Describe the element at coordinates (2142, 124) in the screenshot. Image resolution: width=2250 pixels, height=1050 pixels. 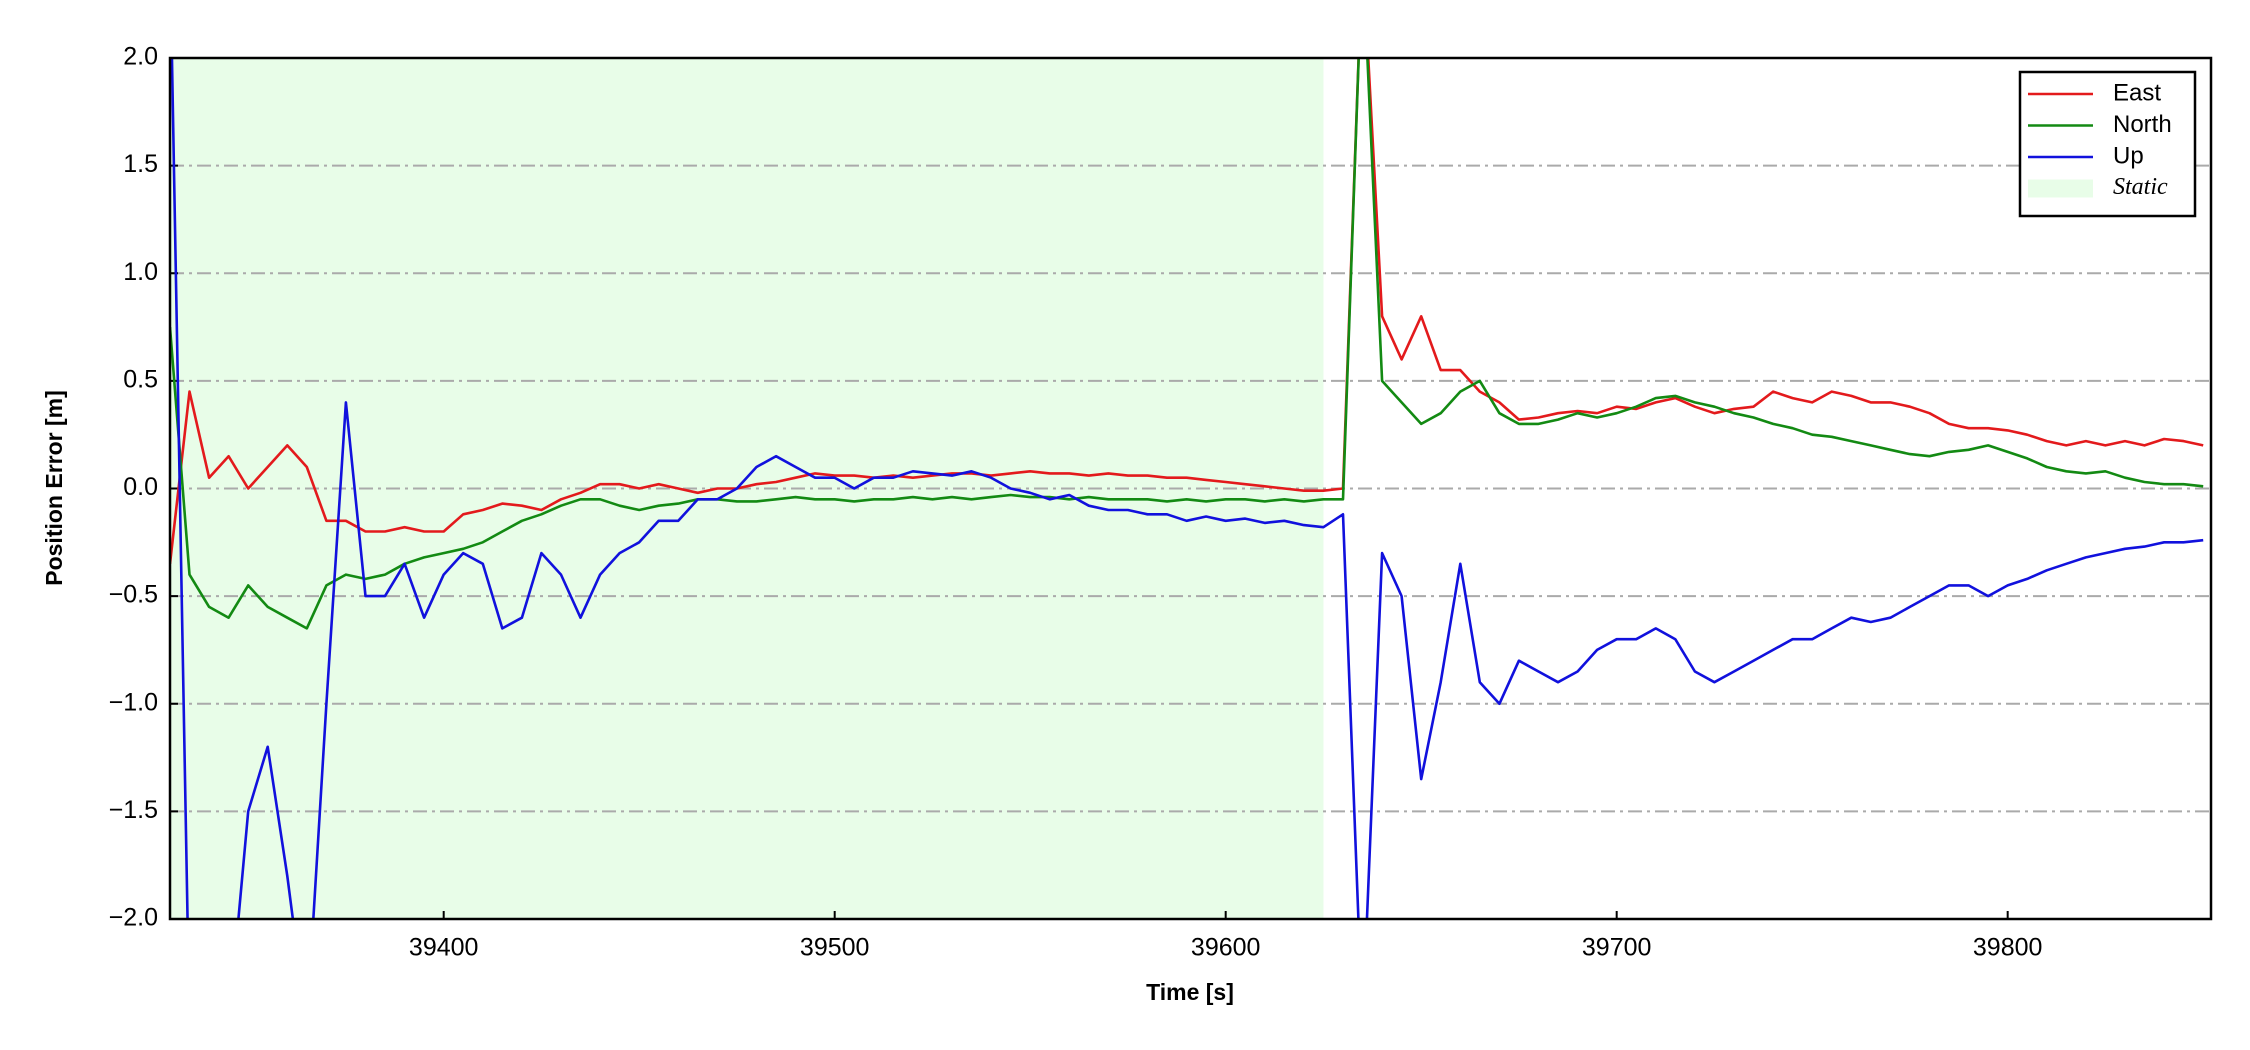
I see `legend-label: North` at that location.